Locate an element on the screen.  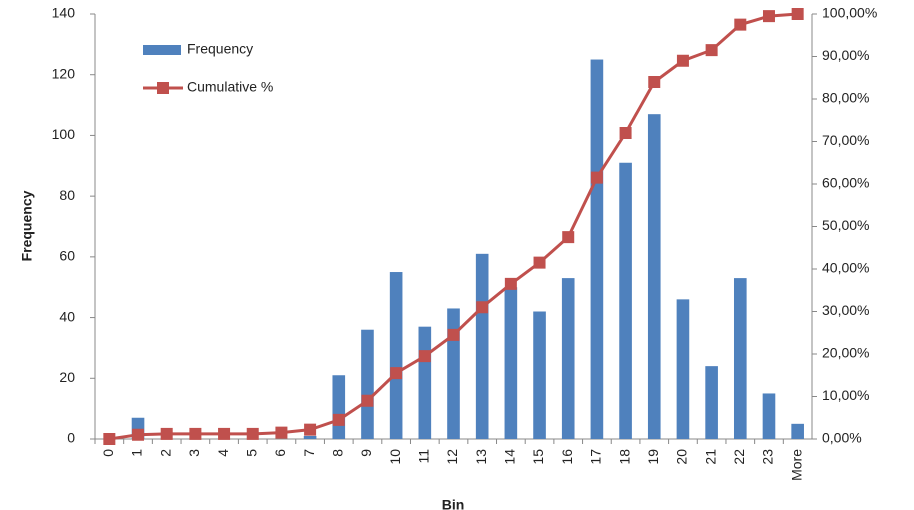
y-tick-label: 100 is located at coordinates (64, 134).